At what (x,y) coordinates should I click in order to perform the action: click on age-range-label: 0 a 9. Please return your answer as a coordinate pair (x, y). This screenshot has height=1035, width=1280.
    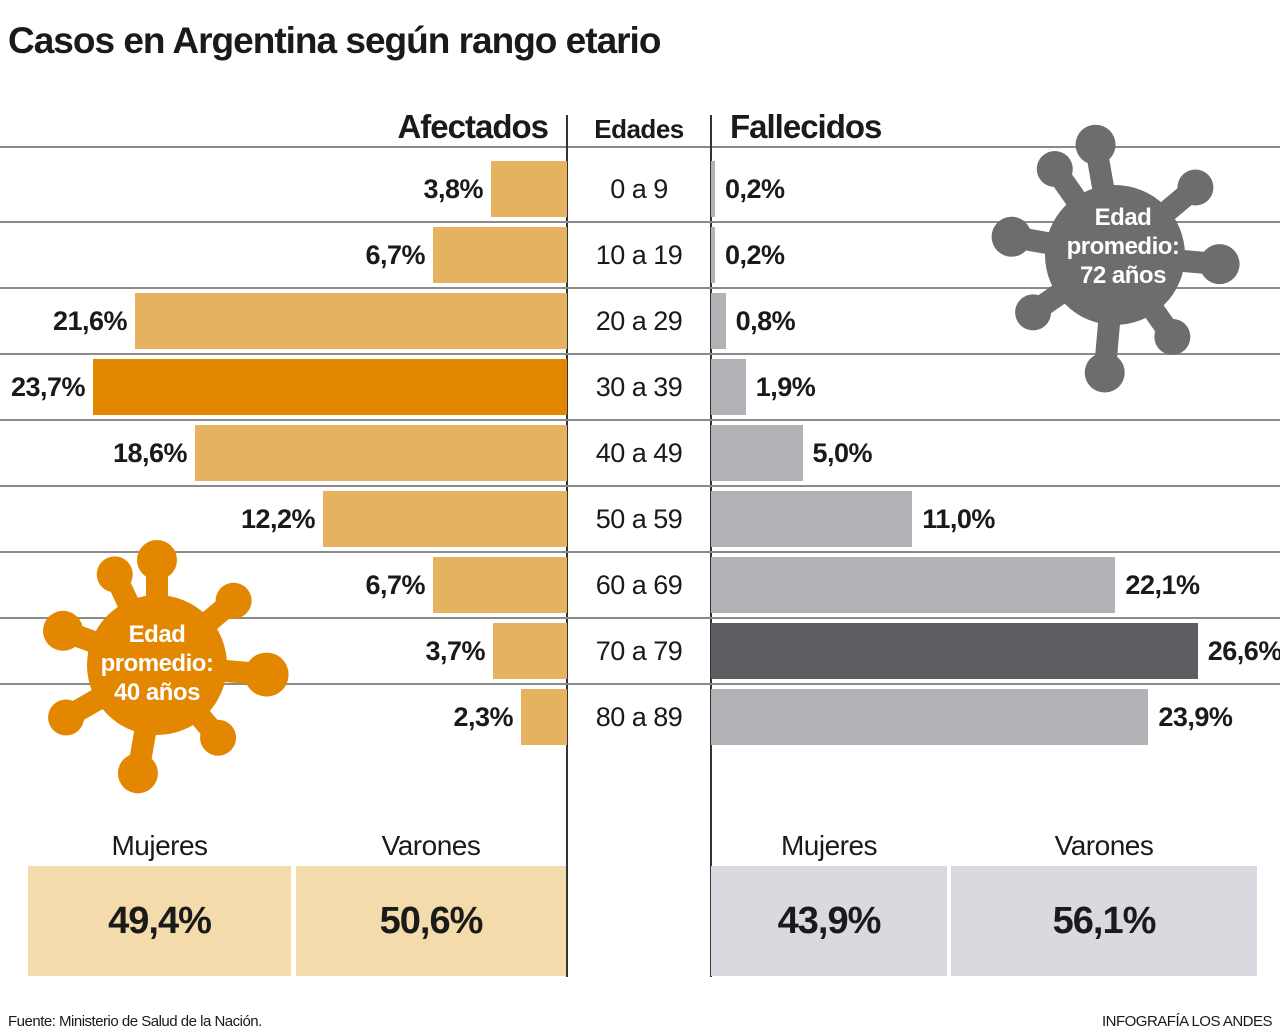
    Looking at the image, I should click on (639, 189).